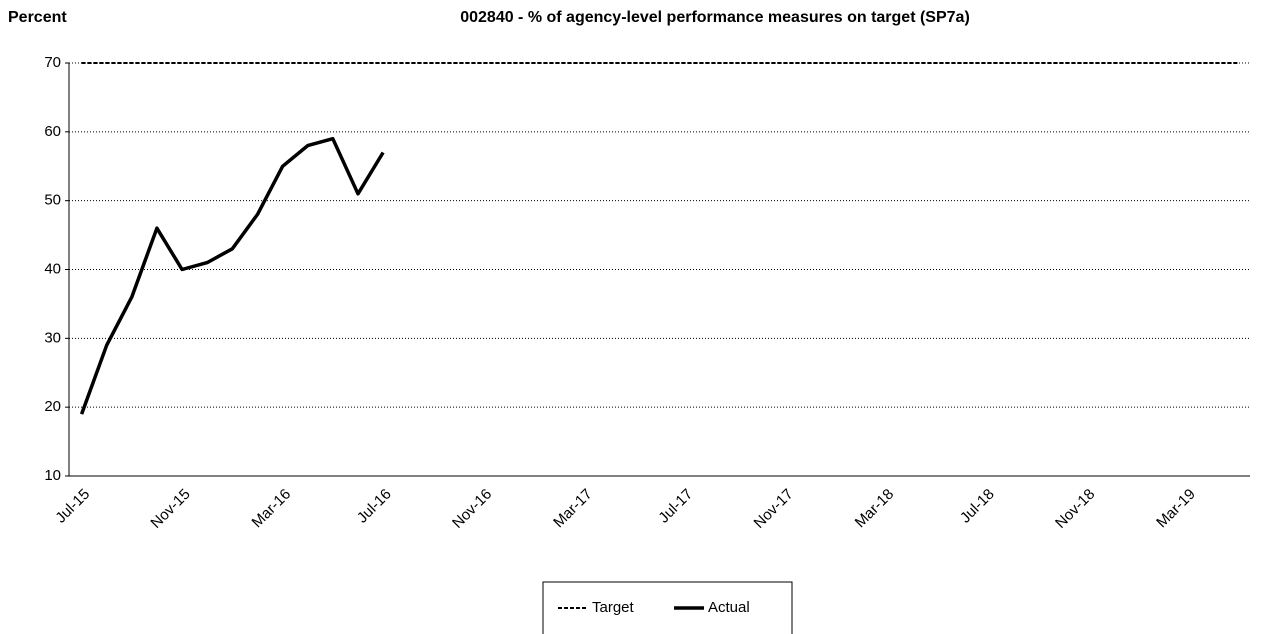  What do you see at coordinates (52, 337) in the screenshot?
I see `y-tick-label: 30` at bounding box center [52, 337].